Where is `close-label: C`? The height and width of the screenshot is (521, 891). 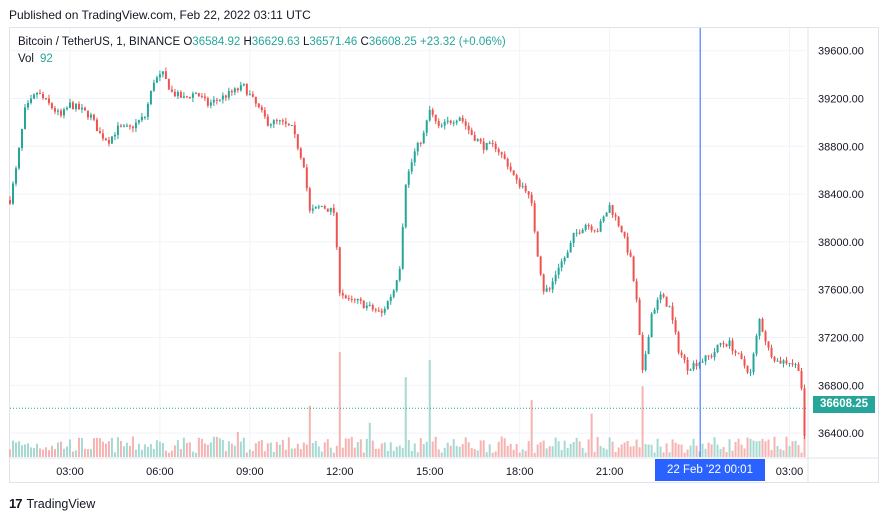 close-label: C is located at coordinates (364, 42).